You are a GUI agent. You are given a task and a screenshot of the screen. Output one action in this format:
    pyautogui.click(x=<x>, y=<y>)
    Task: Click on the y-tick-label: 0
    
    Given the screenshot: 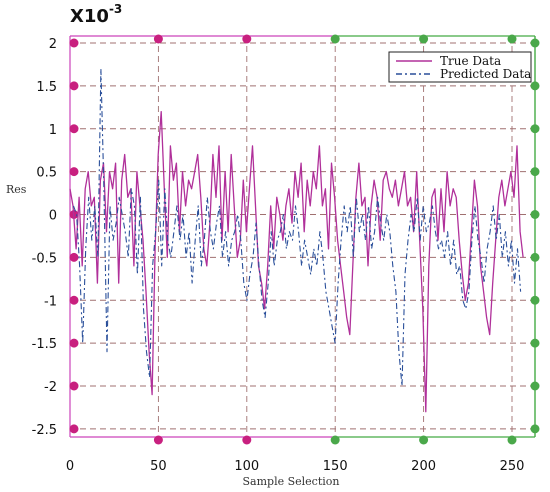 What is the action you would take?
    pyautogui.click(x=53, y=216)
    